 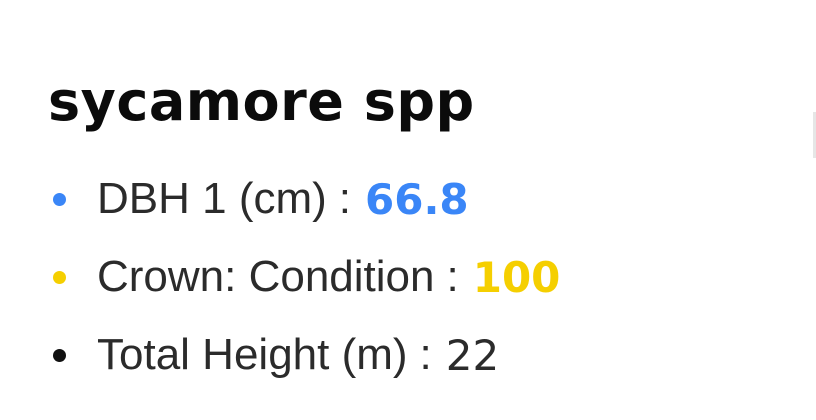 I want to click on edge-divider, so click(x=814, y=135).